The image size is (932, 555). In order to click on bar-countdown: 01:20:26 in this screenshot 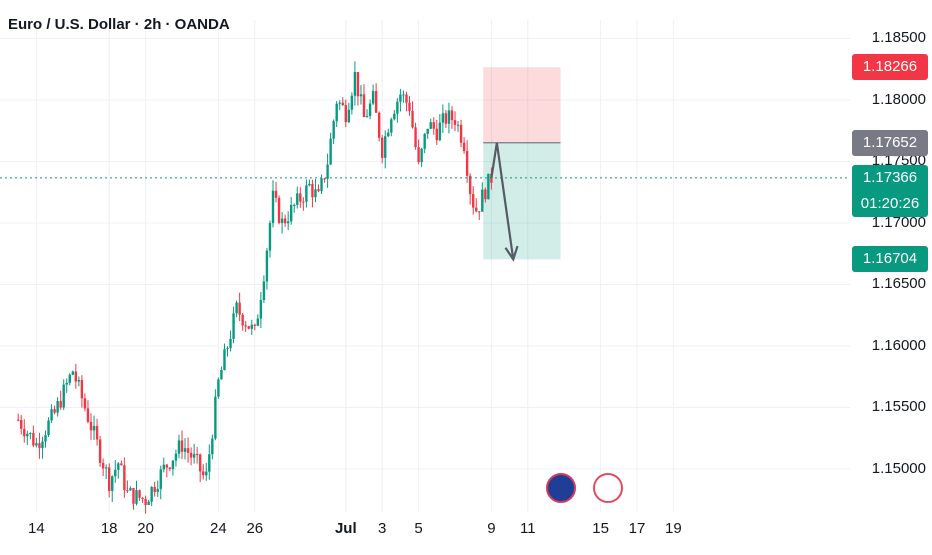, I will do `click(890, 203)`.